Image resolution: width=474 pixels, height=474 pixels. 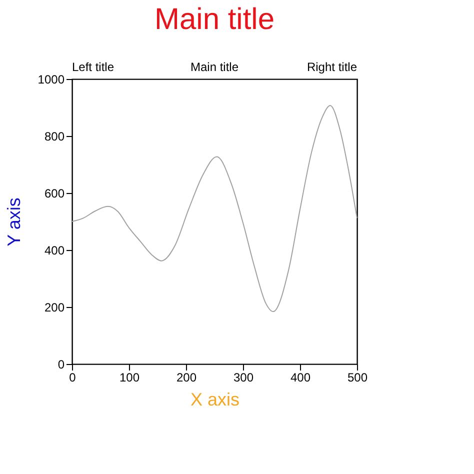 I want to click on x-axis-title: X axis, so click(x=215, y=400).